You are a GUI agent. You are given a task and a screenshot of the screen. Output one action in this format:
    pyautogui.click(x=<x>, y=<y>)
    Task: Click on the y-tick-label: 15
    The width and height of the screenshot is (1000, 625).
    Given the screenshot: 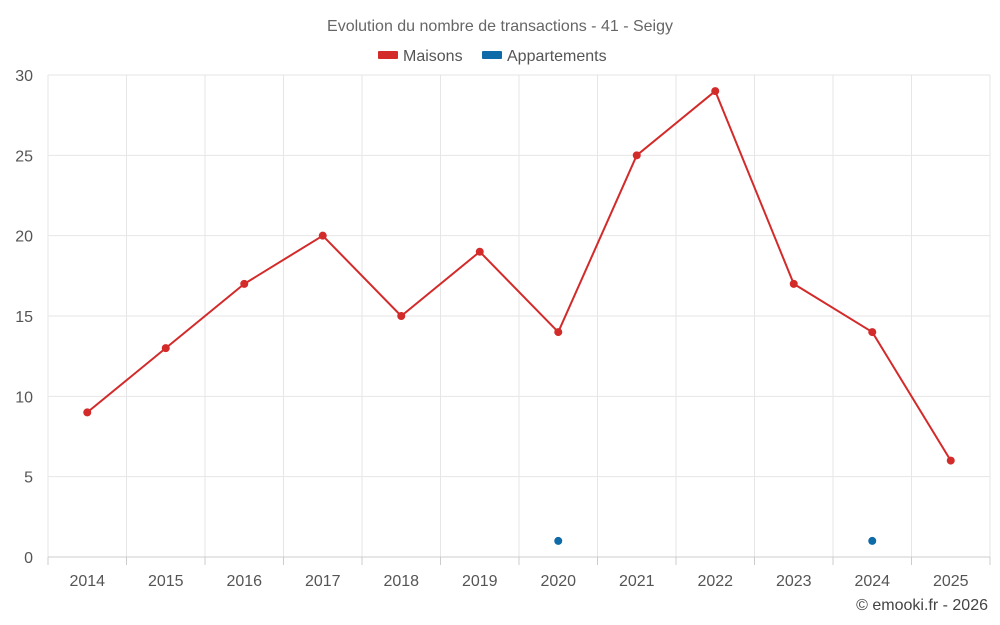 What is the action you would take?
    pyautogui.click(x=24, y=317)
    